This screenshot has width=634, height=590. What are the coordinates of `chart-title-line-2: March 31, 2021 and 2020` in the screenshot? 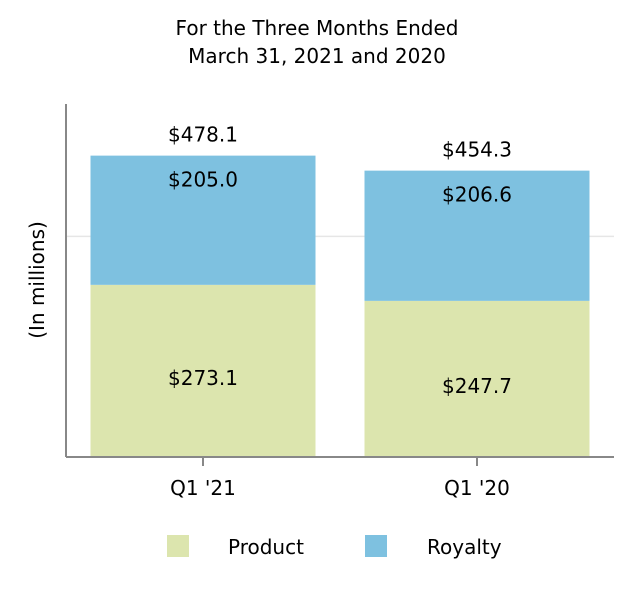 It's located at (317, 56).